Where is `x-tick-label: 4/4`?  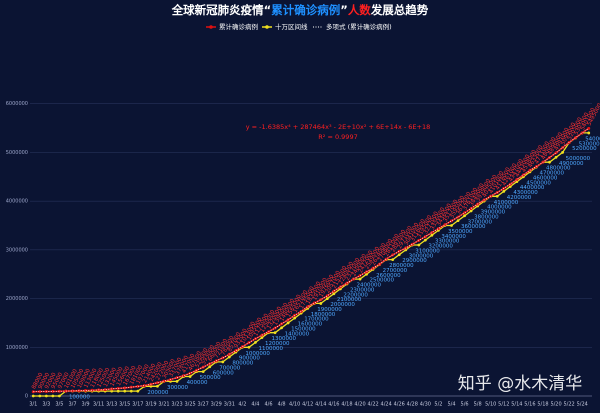 x-tick-label: 4/4 is located at coordinates (255, 405).